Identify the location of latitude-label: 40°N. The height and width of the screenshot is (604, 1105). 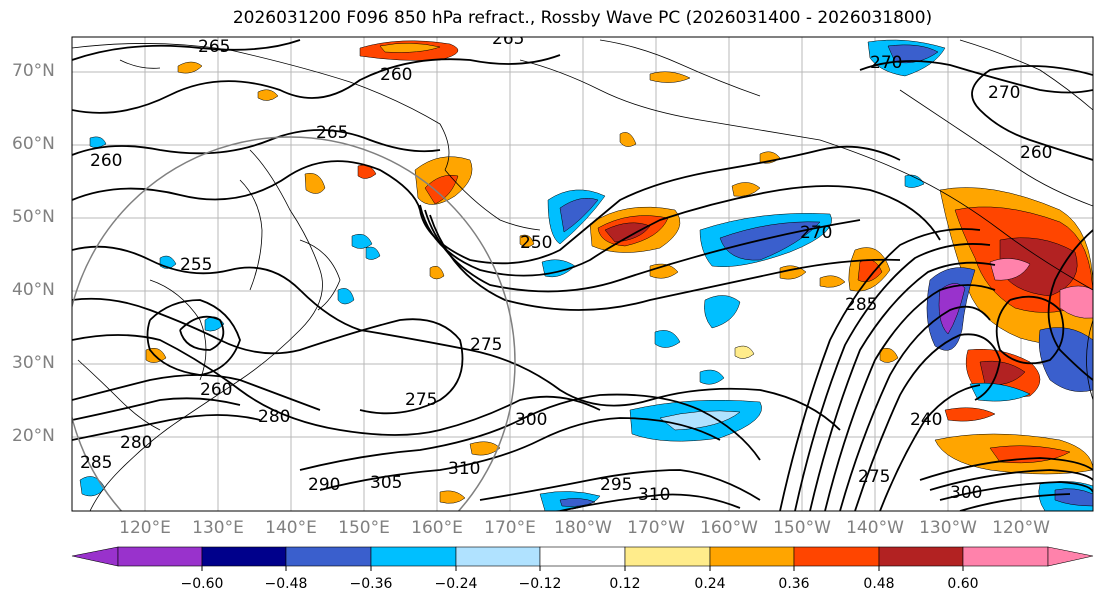
(33, 290).